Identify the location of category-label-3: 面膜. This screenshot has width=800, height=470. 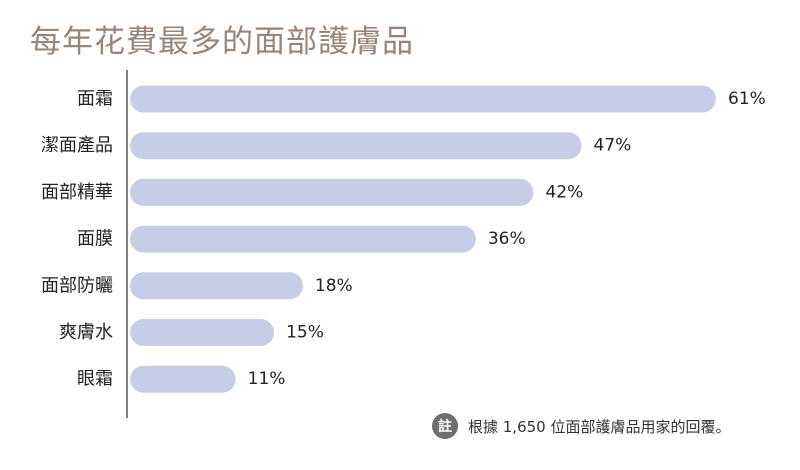
(95, 239).